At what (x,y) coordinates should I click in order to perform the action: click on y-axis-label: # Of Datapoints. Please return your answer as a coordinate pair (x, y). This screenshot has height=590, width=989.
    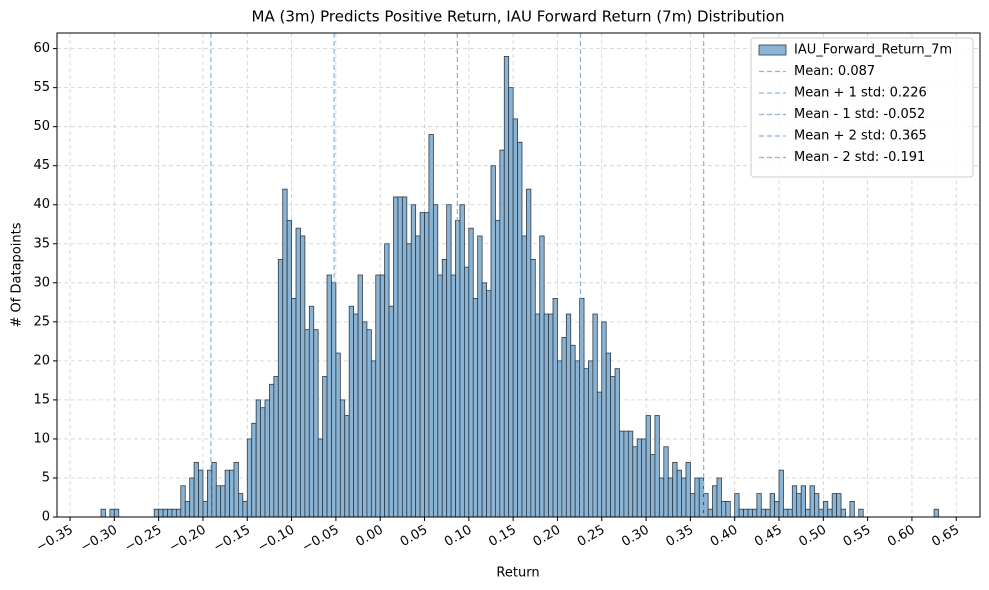
    Looking at the image, I should click on (17, 274).